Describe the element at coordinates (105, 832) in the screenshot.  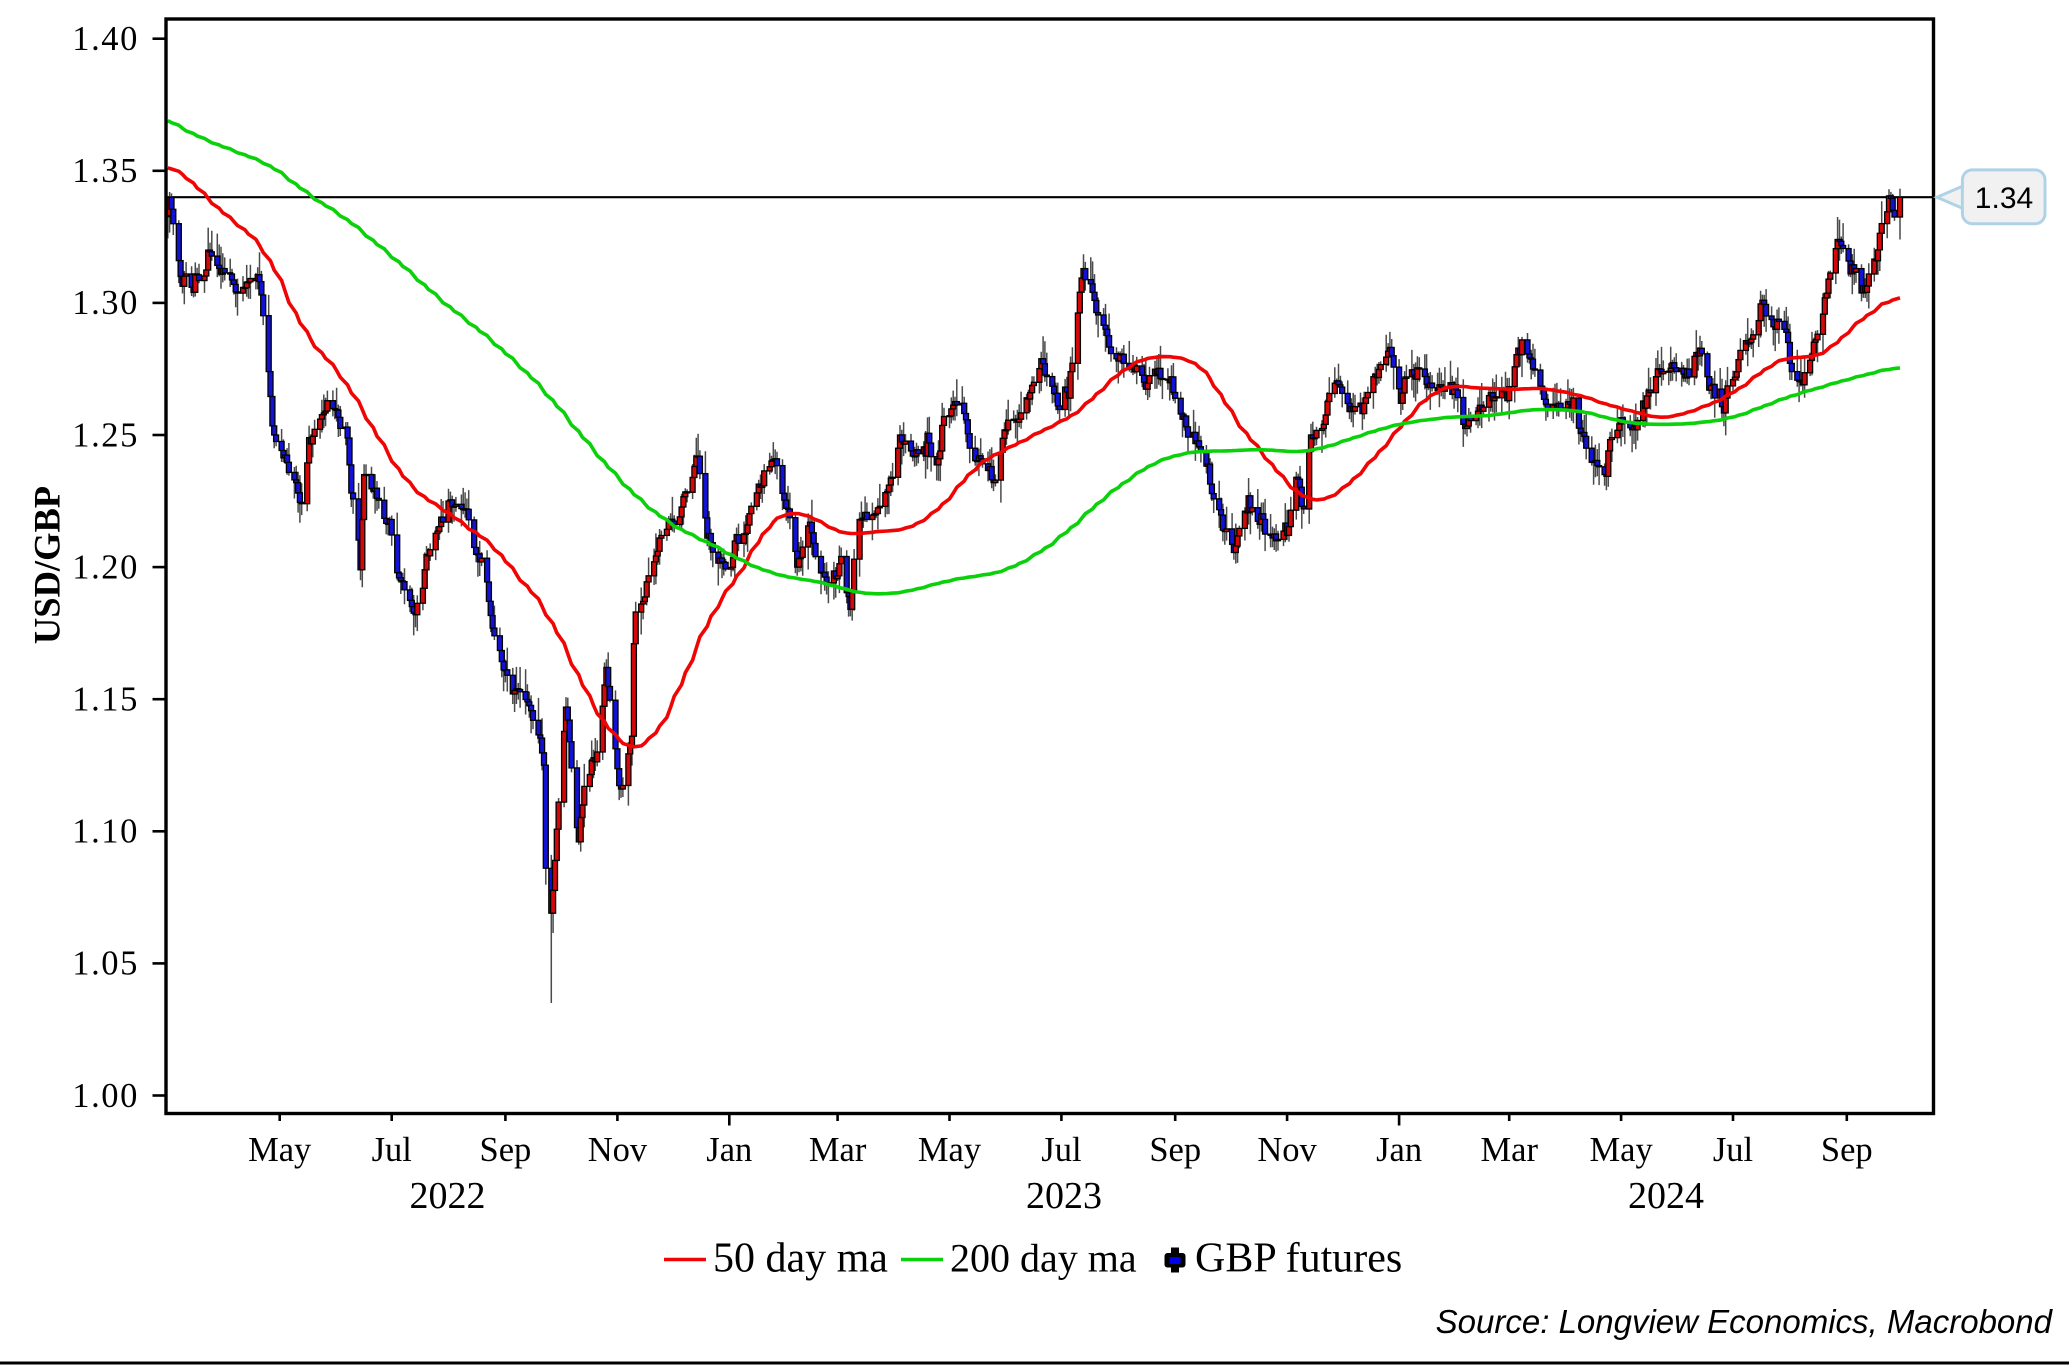
I see `svg-text: 1.10` at that location.